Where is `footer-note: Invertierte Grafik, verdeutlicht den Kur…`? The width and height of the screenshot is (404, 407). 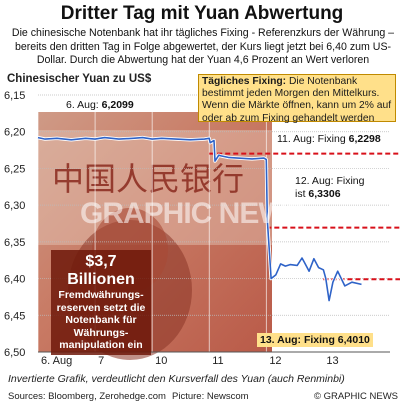 footer-note: Invertierte Grafik, verdeutlicht den Kur… is located at coordinates (176, 379).